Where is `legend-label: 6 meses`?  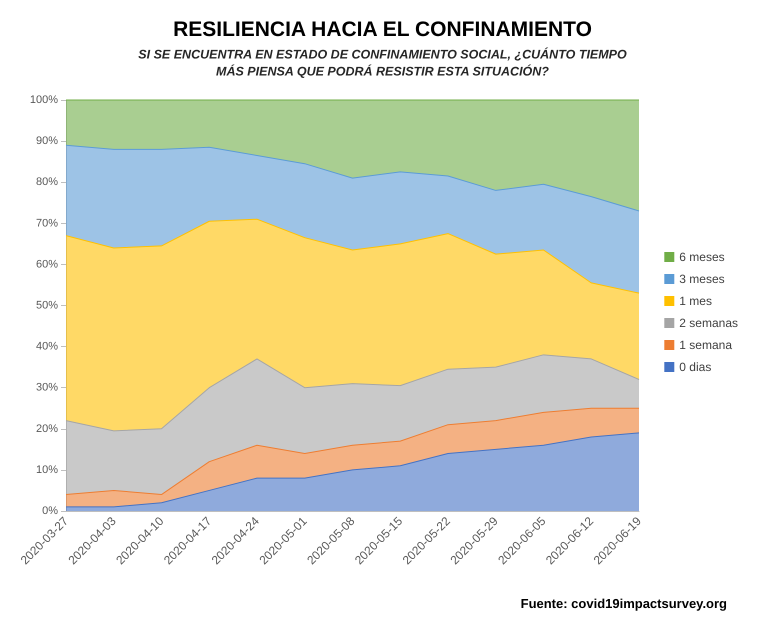 legend-label: 6 meses is located at coordinates (702, 257).